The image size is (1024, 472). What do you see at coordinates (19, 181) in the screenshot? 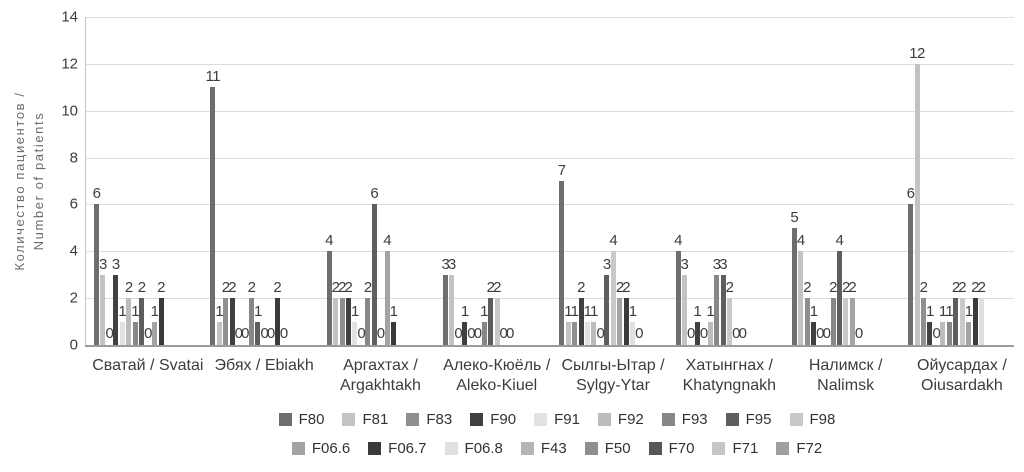
I see `y-axis-title-line1: Количество пациентов /` at bounding box center [19, 181].